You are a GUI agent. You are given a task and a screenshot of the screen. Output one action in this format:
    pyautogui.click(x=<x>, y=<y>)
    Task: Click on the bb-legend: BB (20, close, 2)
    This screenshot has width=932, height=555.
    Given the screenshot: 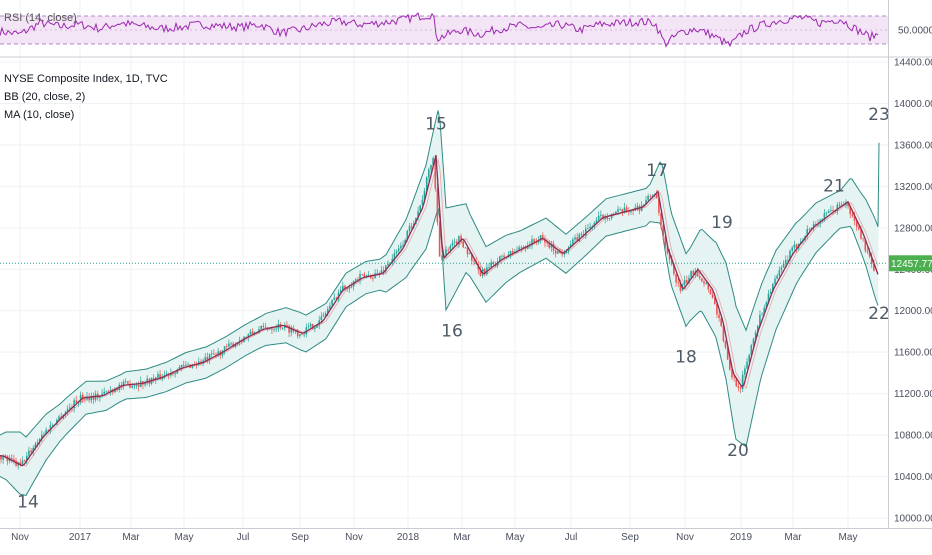 What is the action you would take?
    pyautogui.click(x=45, y=97)
    